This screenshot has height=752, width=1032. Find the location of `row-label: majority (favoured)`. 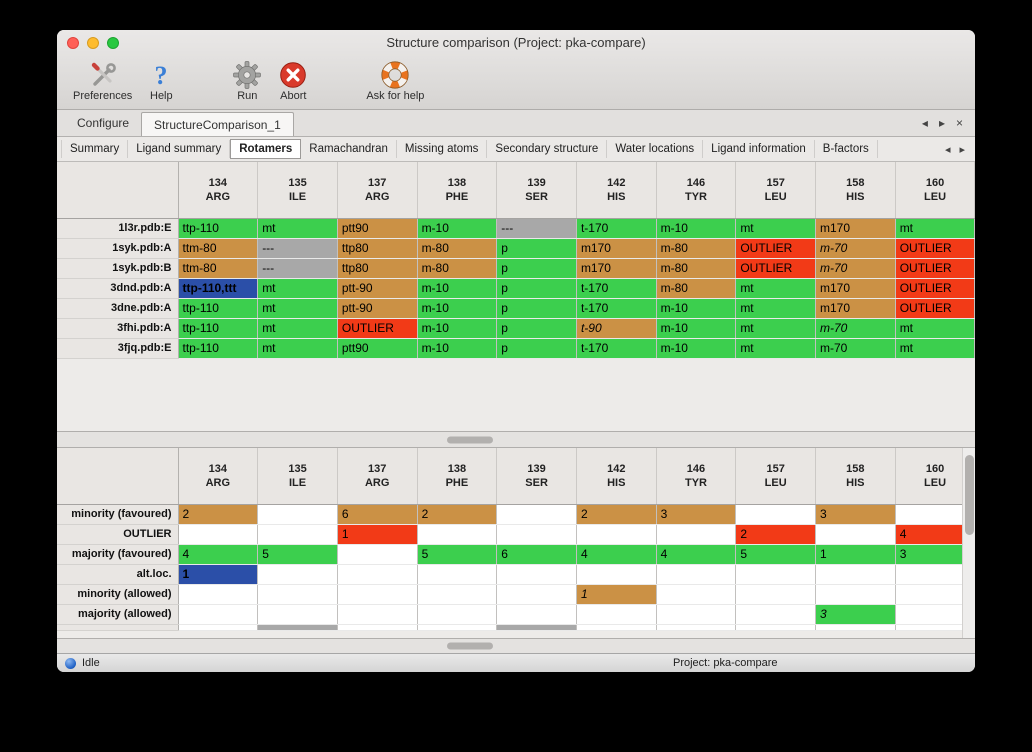

row-label: majority (favoured) is located at coordinates (118, 554).